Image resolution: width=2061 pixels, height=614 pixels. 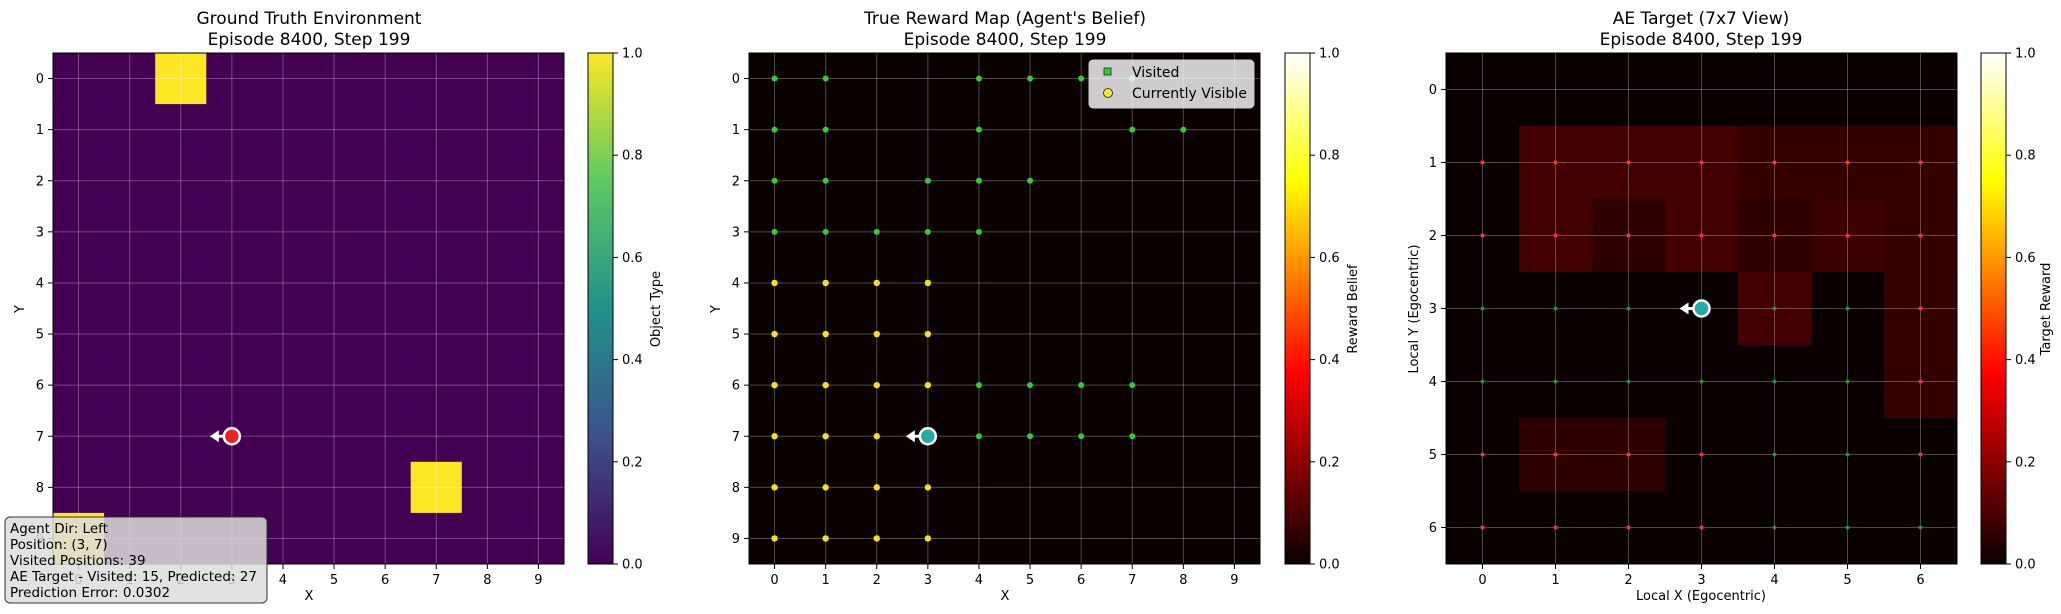 What do you see at coordinates (1005, 40) in the screenshot?
I see `panel2-title-line2: Episode 8400, Step 199` at bounding box center [1005, 40].